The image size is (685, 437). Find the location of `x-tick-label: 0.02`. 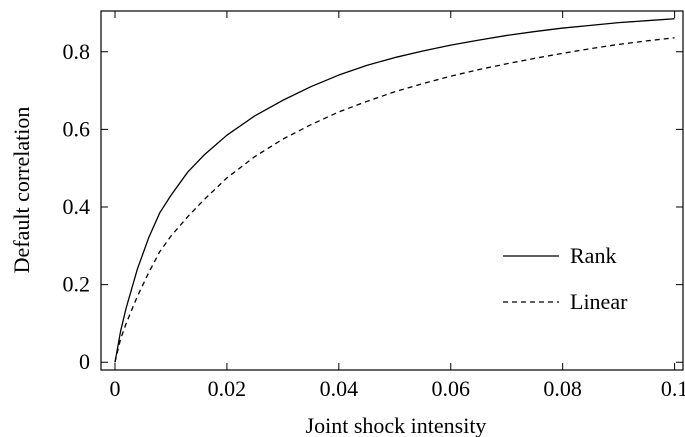

x-tick-label: 0.02 is located at coordinates (227, 388).